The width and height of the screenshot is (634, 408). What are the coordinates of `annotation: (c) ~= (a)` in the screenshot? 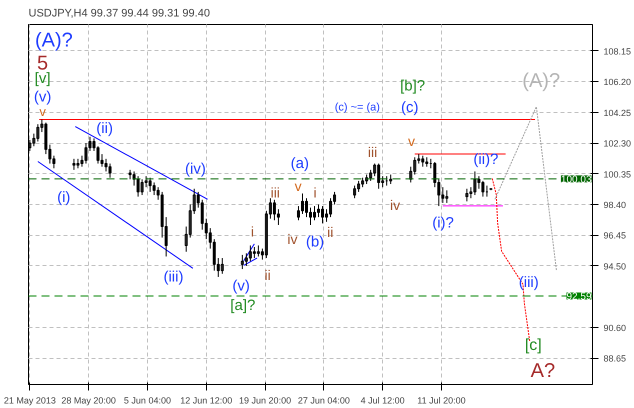 It's located at (357, 108).